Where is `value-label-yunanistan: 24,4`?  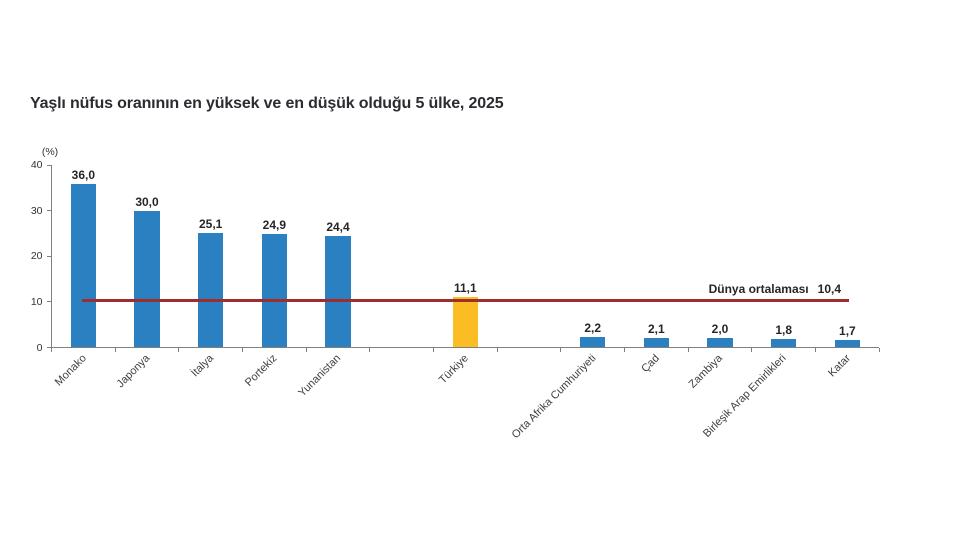
value-label-yunanistan: 24,4 is located at coordinates (338, 227).